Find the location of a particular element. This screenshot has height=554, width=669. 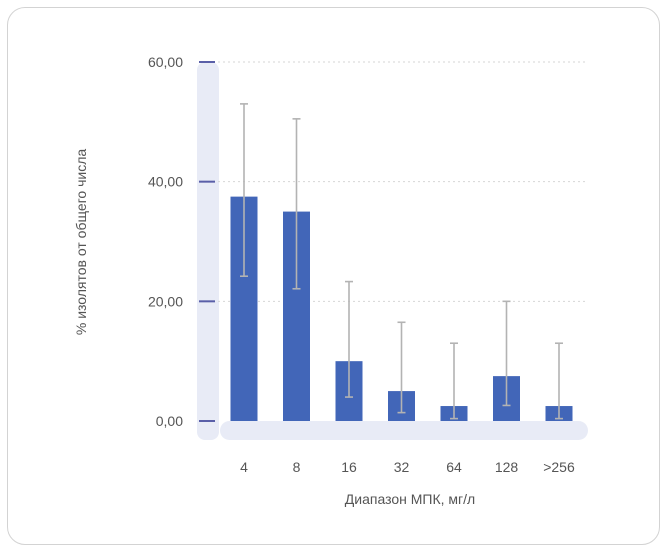

y-axis-ticks: 0,00 20,00 40,00 60,00 is located at coordinates (181, 241).